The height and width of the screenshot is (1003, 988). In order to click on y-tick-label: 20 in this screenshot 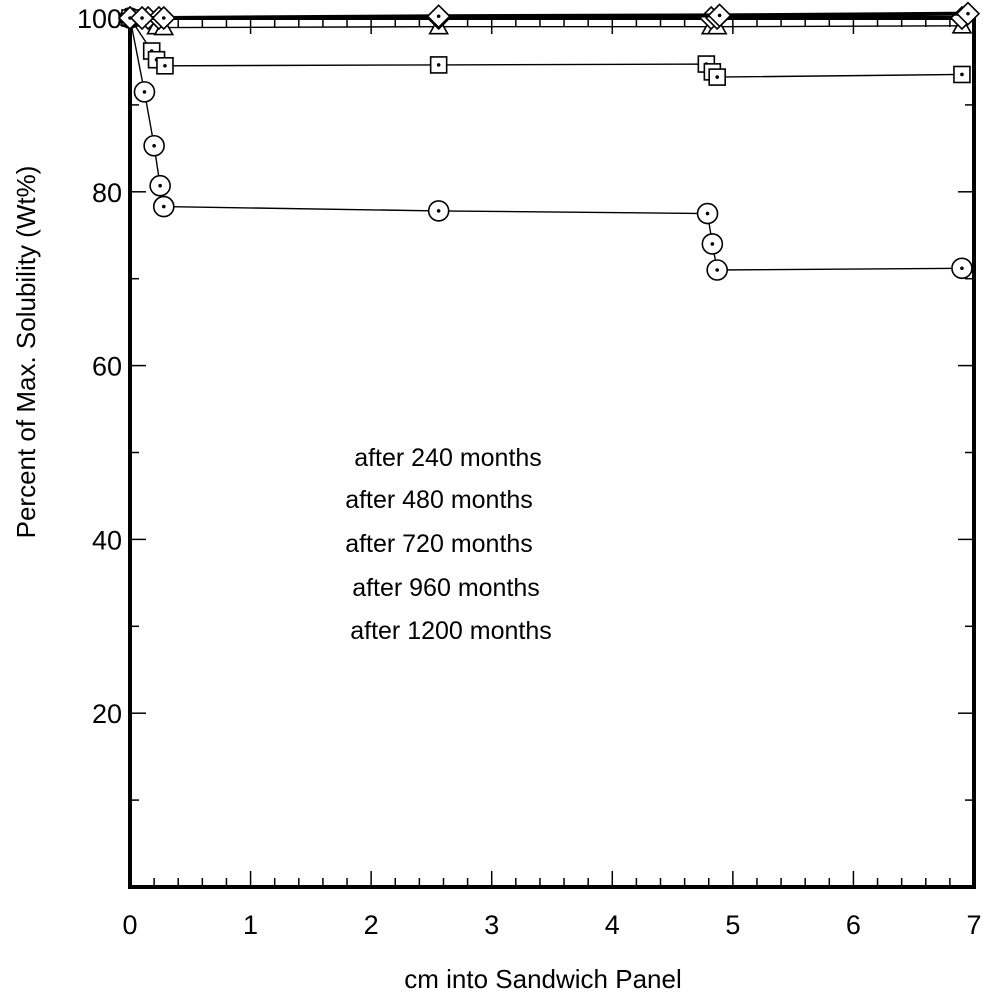, I will do `click(107, 714)`.